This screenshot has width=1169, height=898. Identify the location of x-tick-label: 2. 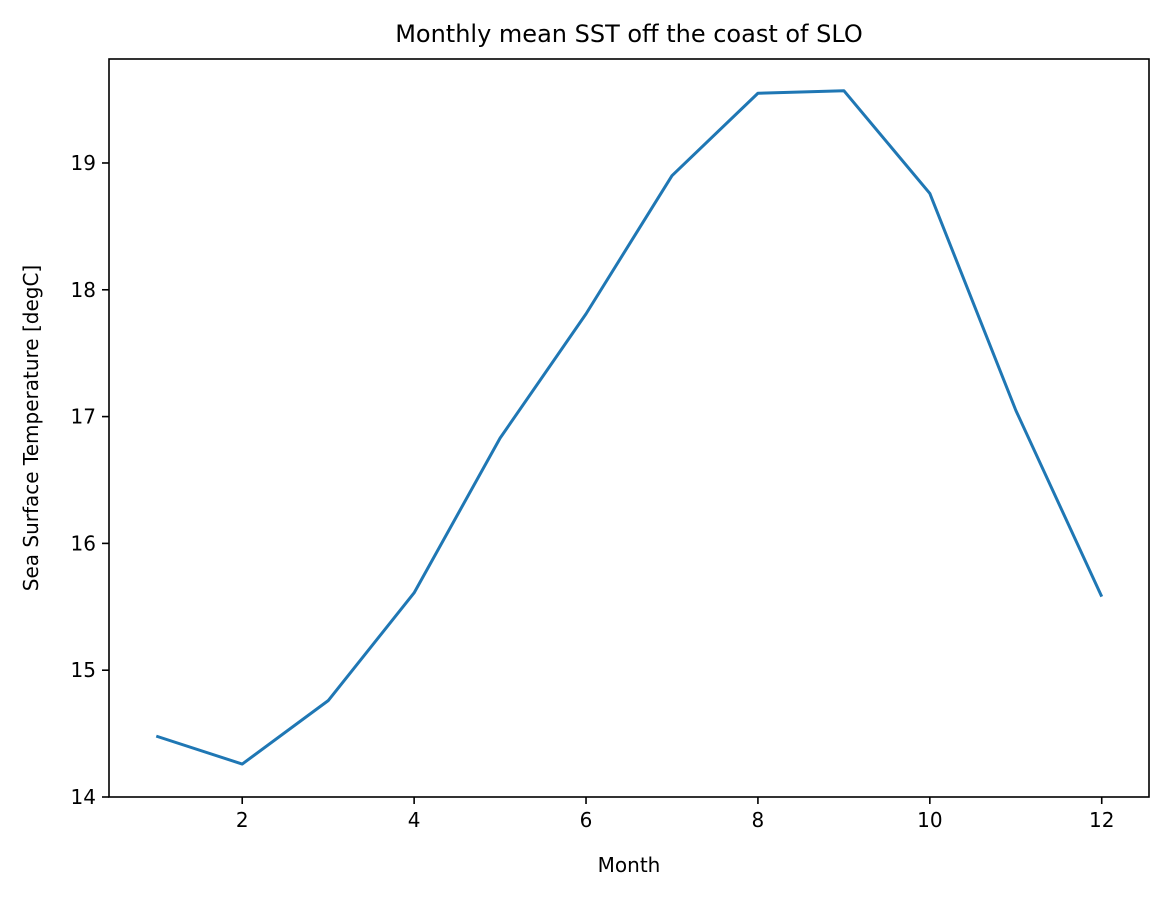
(242, 820).